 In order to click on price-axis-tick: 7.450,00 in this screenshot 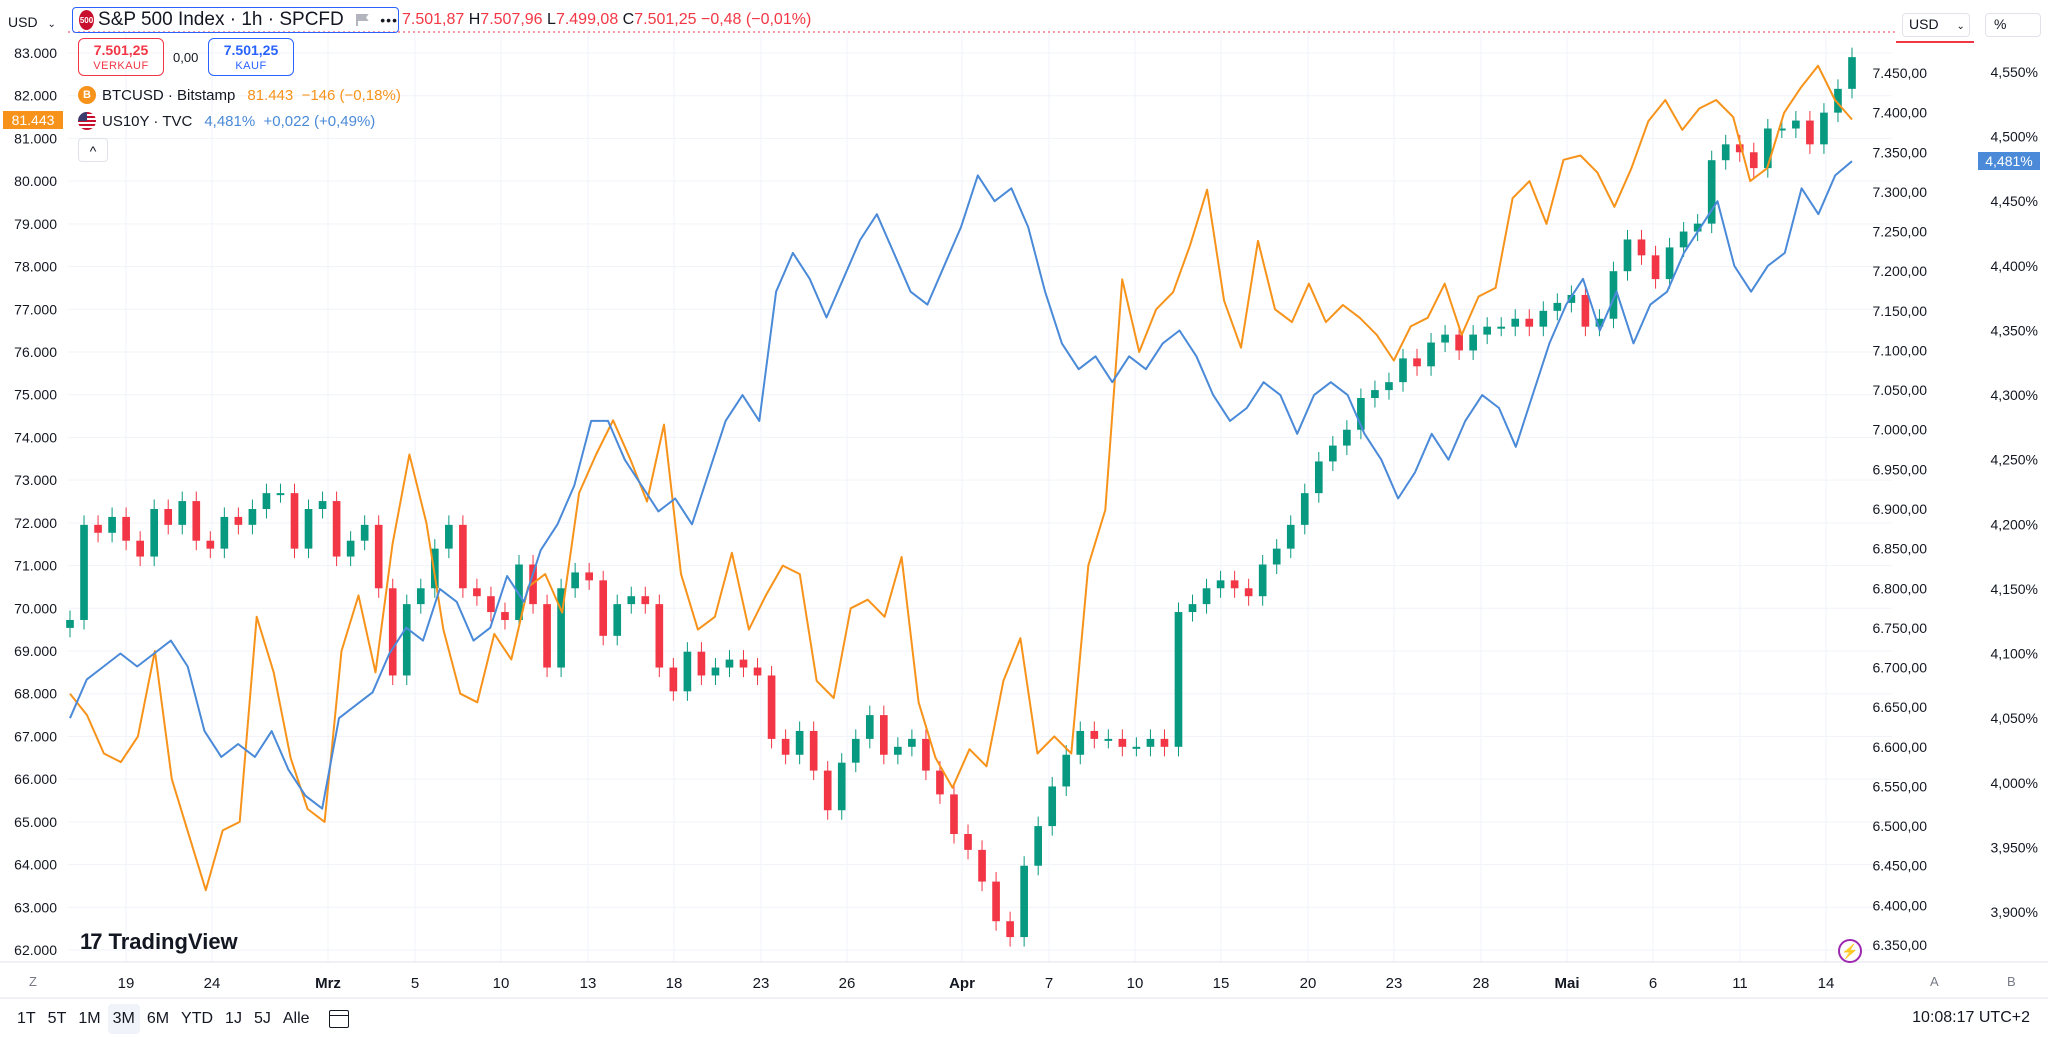, I will do `click(1900, 73)`.